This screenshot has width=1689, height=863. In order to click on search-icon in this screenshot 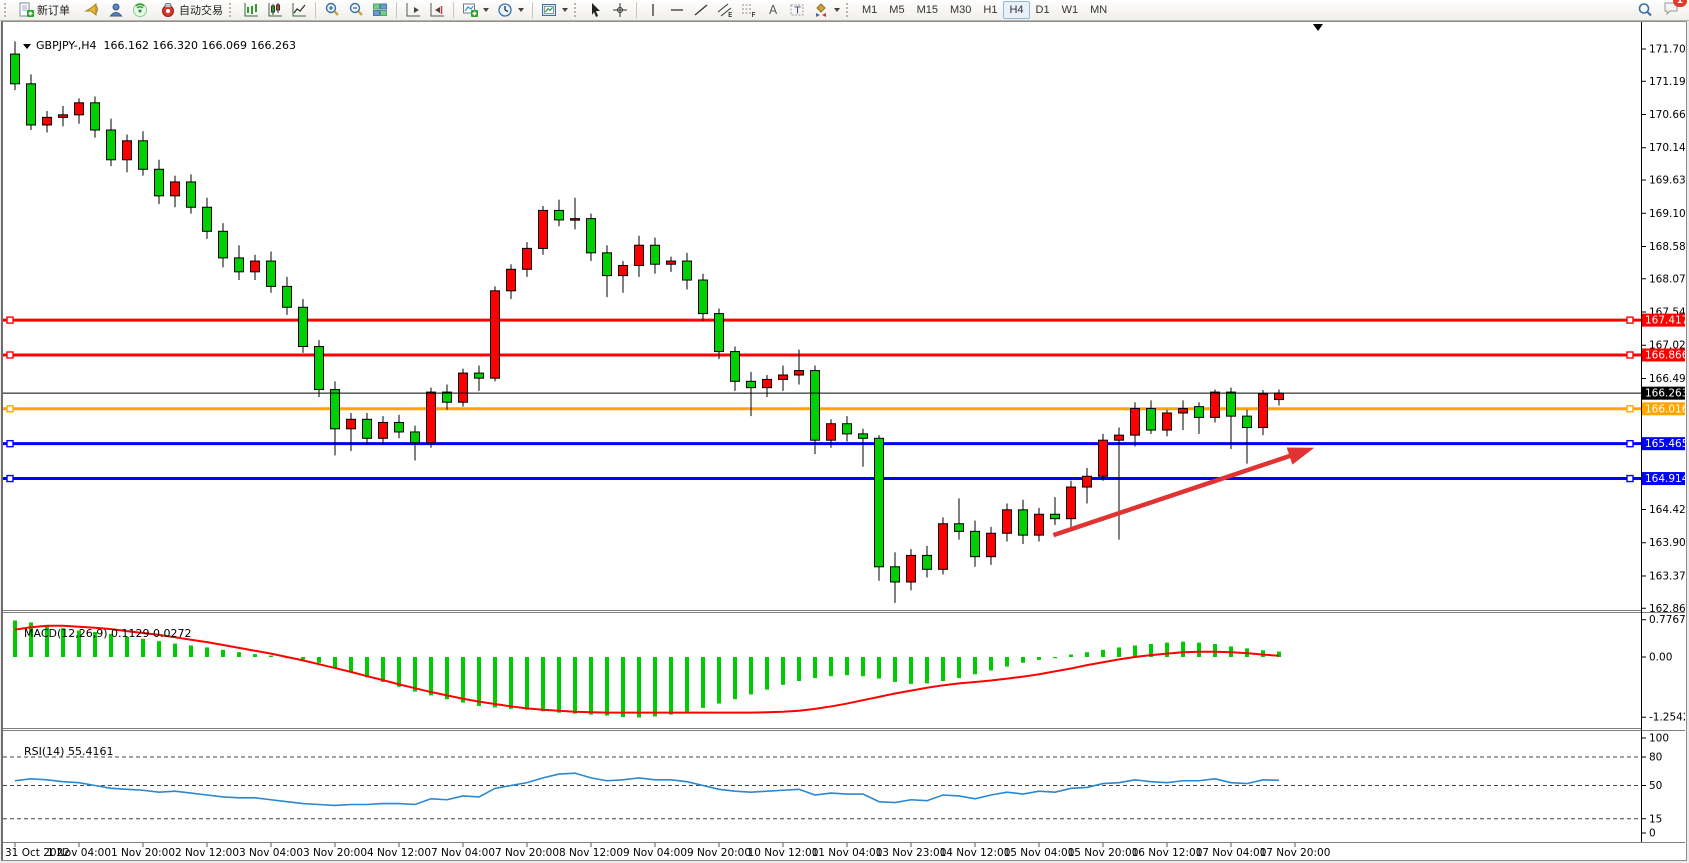, I will do `click(1645, 10)`.